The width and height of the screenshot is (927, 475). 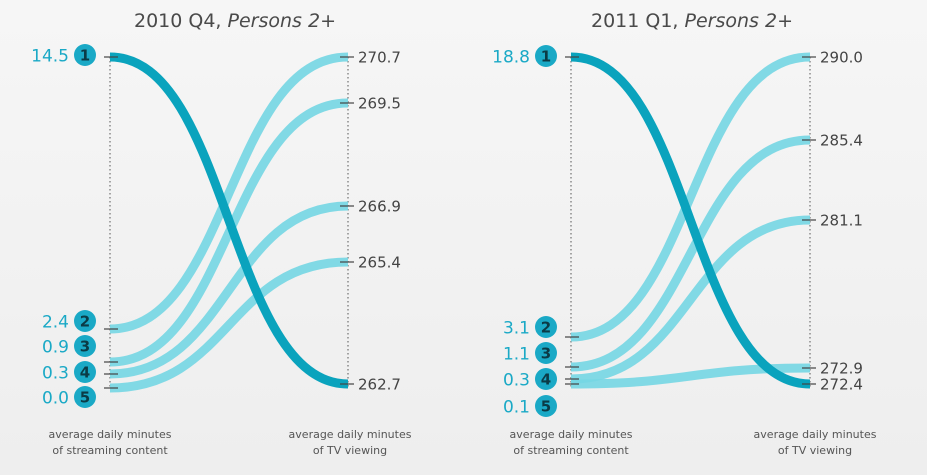 What do you see at coordinates (516, 408) in the screenshot?
I see `streaming-value: 0.1` at bounding box center [516, 408].